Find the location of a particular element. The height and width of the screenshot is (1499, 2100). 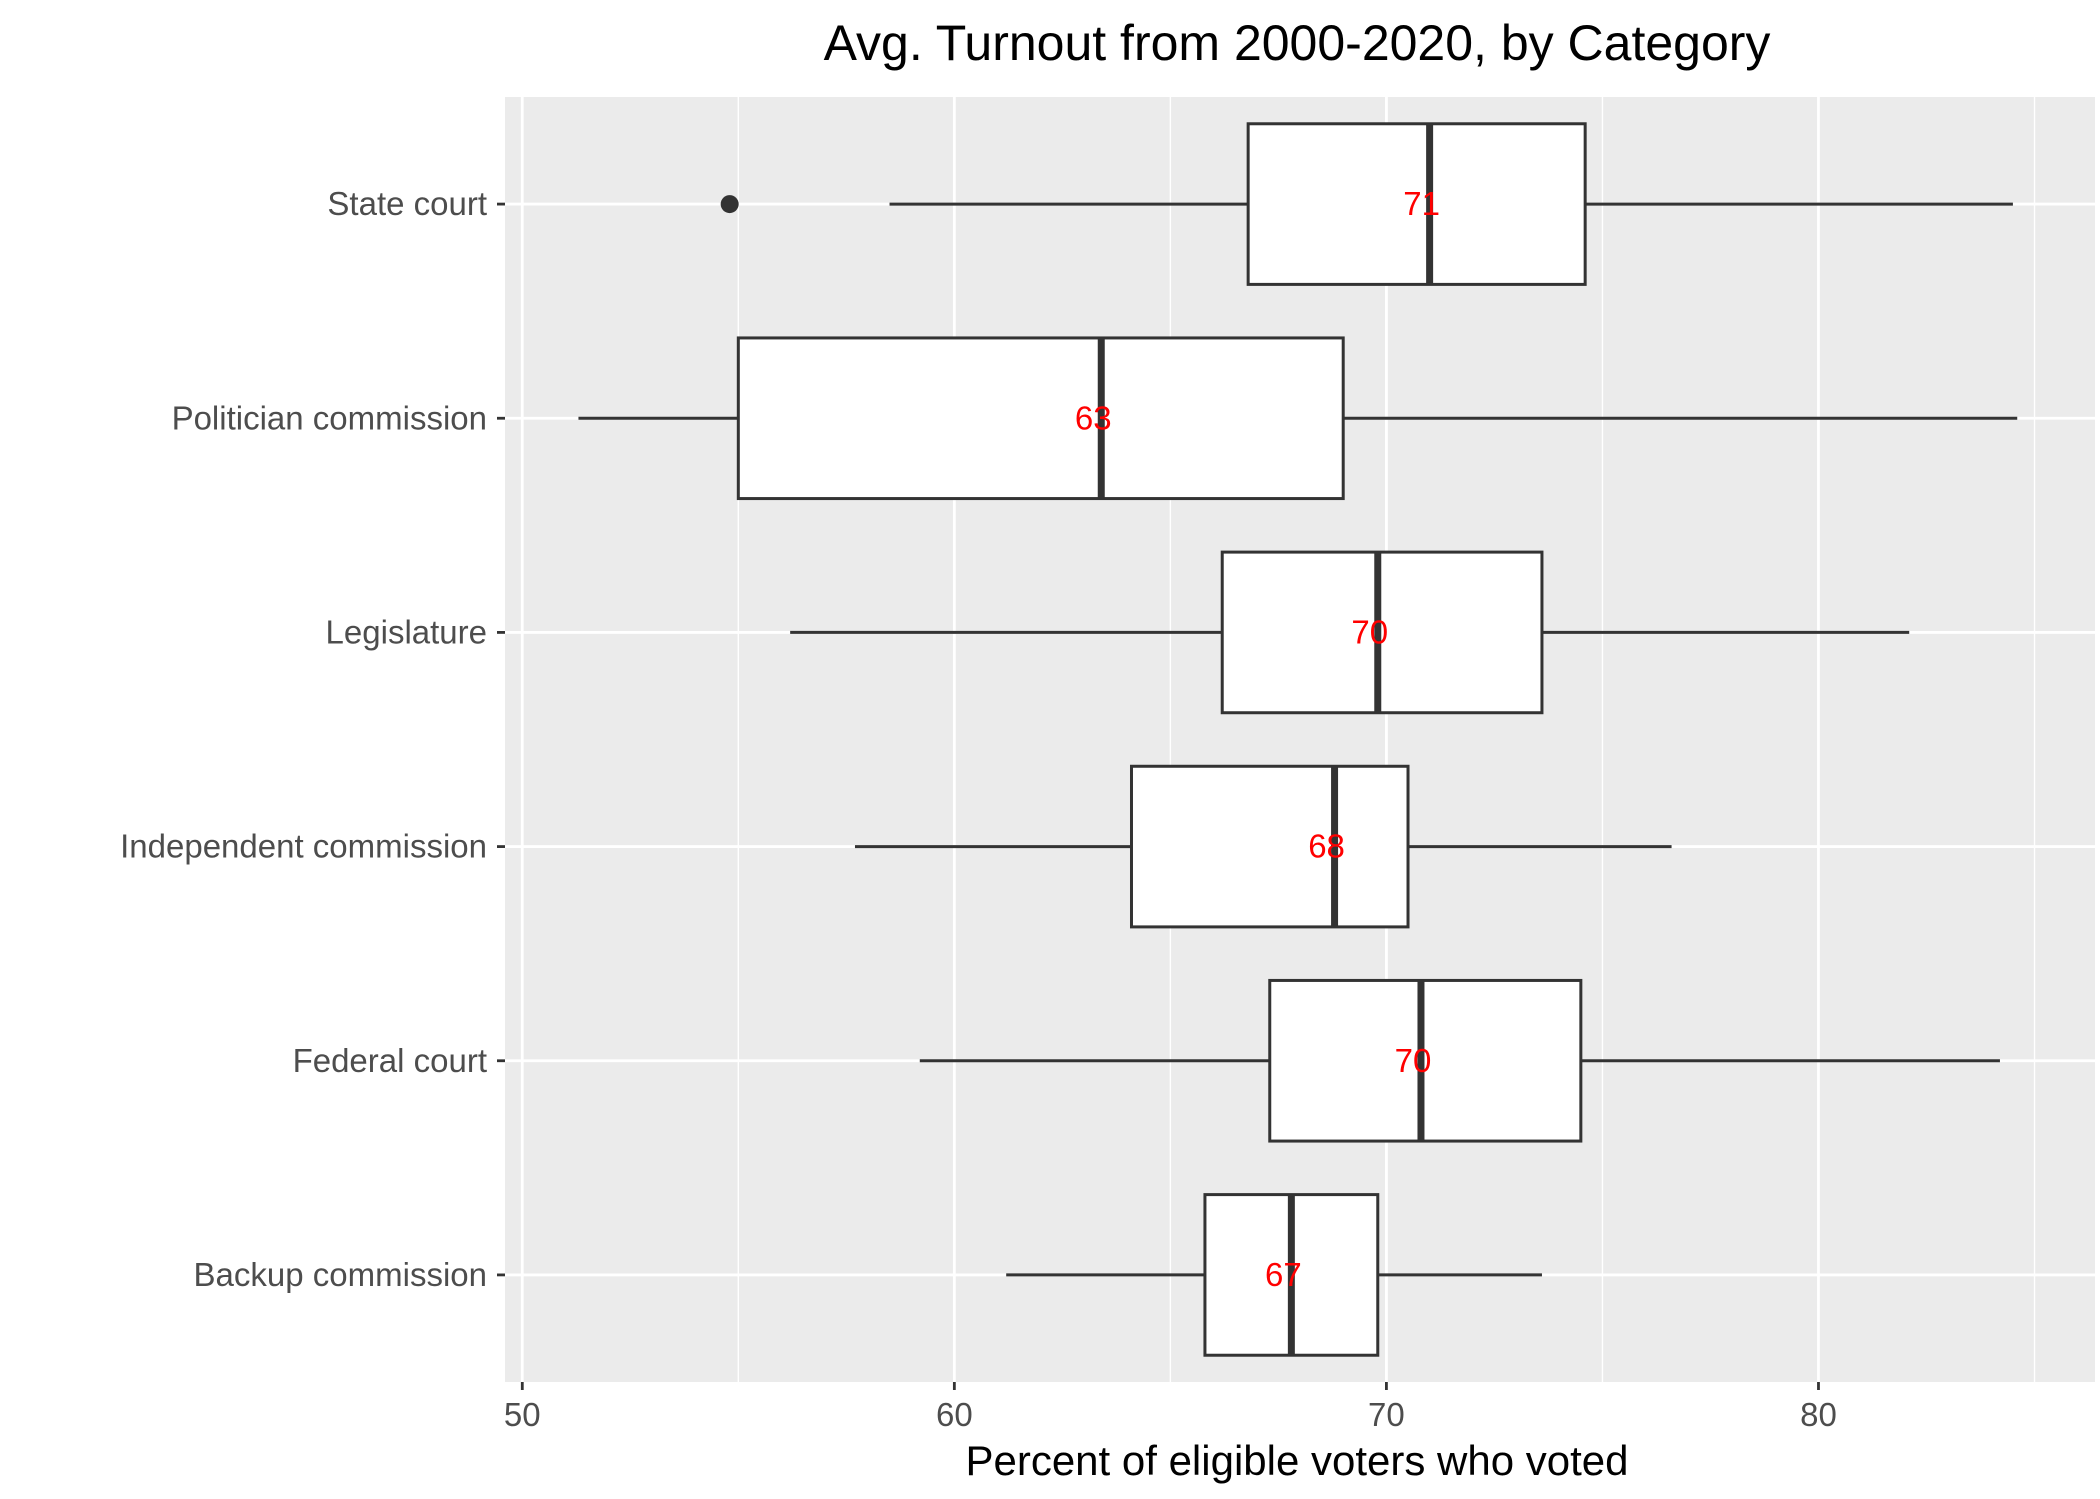

box-state-court is located at coordinates (1366, 204).